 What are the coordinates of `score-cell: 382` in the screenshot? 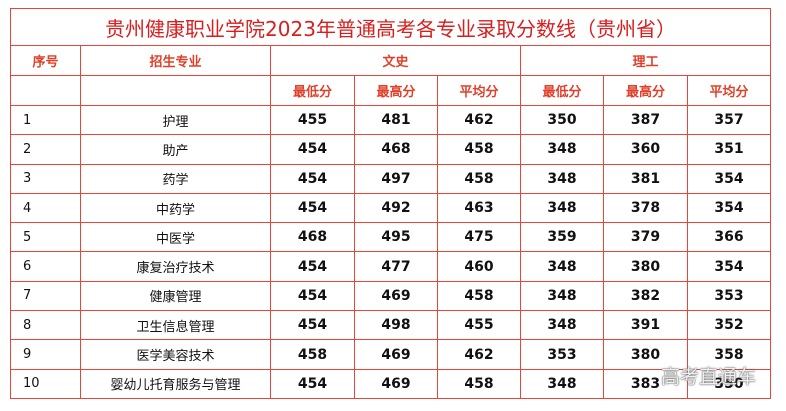 It's located at (645, 296).